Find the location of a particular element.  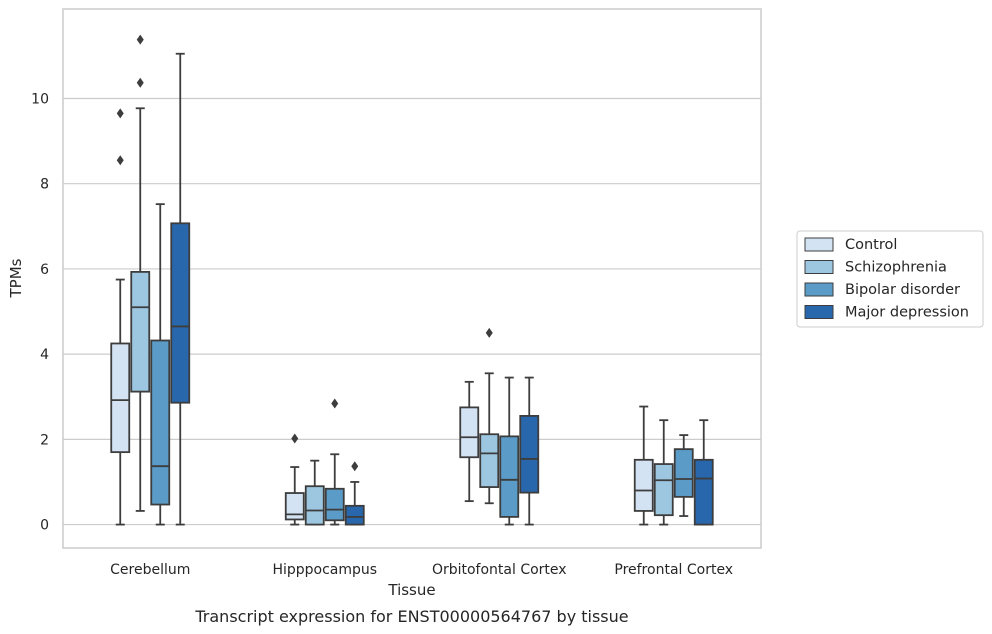

legend-item: Schizophrenia is located at coordinates (875, 268).